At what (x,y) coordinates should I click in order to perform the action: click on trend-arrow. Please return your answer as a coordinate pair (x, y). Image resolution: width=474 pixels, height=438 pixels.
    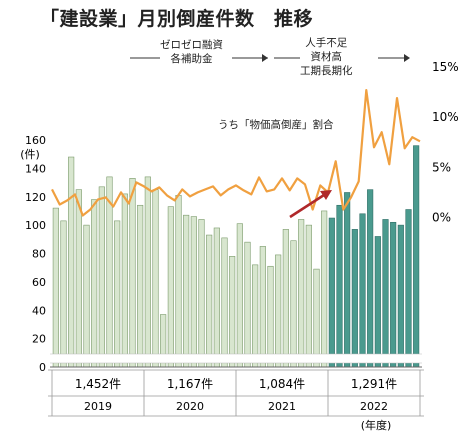
    Looking at the image, I should click on (307, 206).